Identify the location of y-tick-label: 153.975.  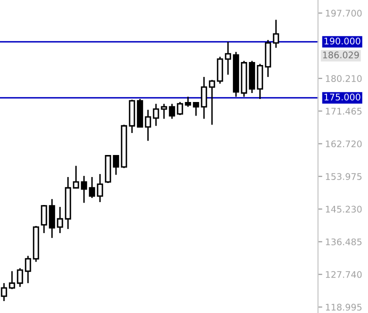
(344, 176).